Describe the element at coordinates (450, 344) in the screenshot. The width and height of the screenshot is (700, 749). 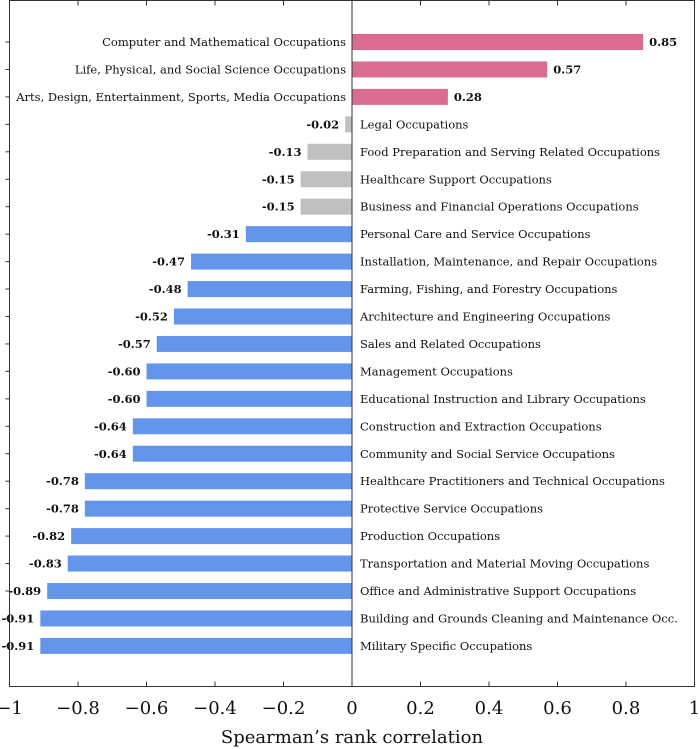
I see `category-label: Sales and Related Occupations` at that location.